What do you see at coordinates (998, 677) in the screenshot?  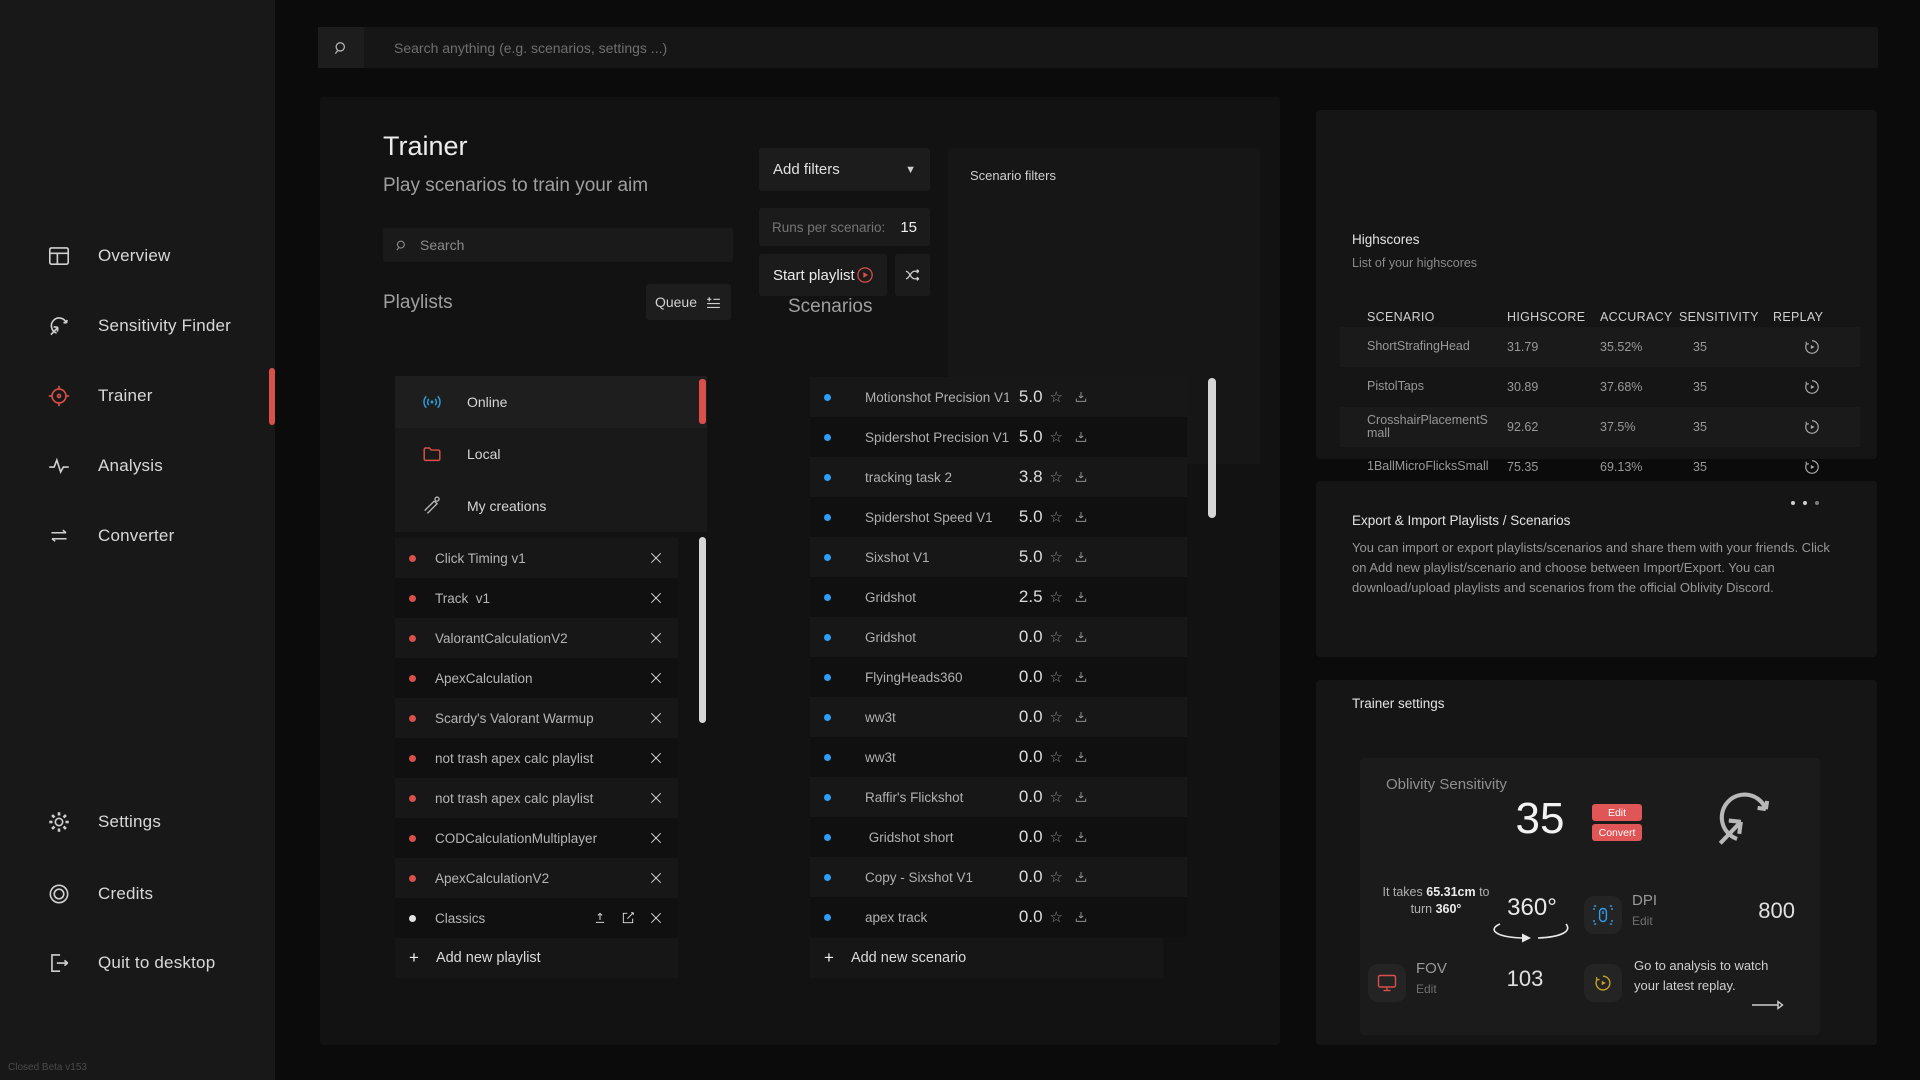 I see `scenario-row: FlyingHeads360 0.0 ☆` at bounding box center [998, 677].